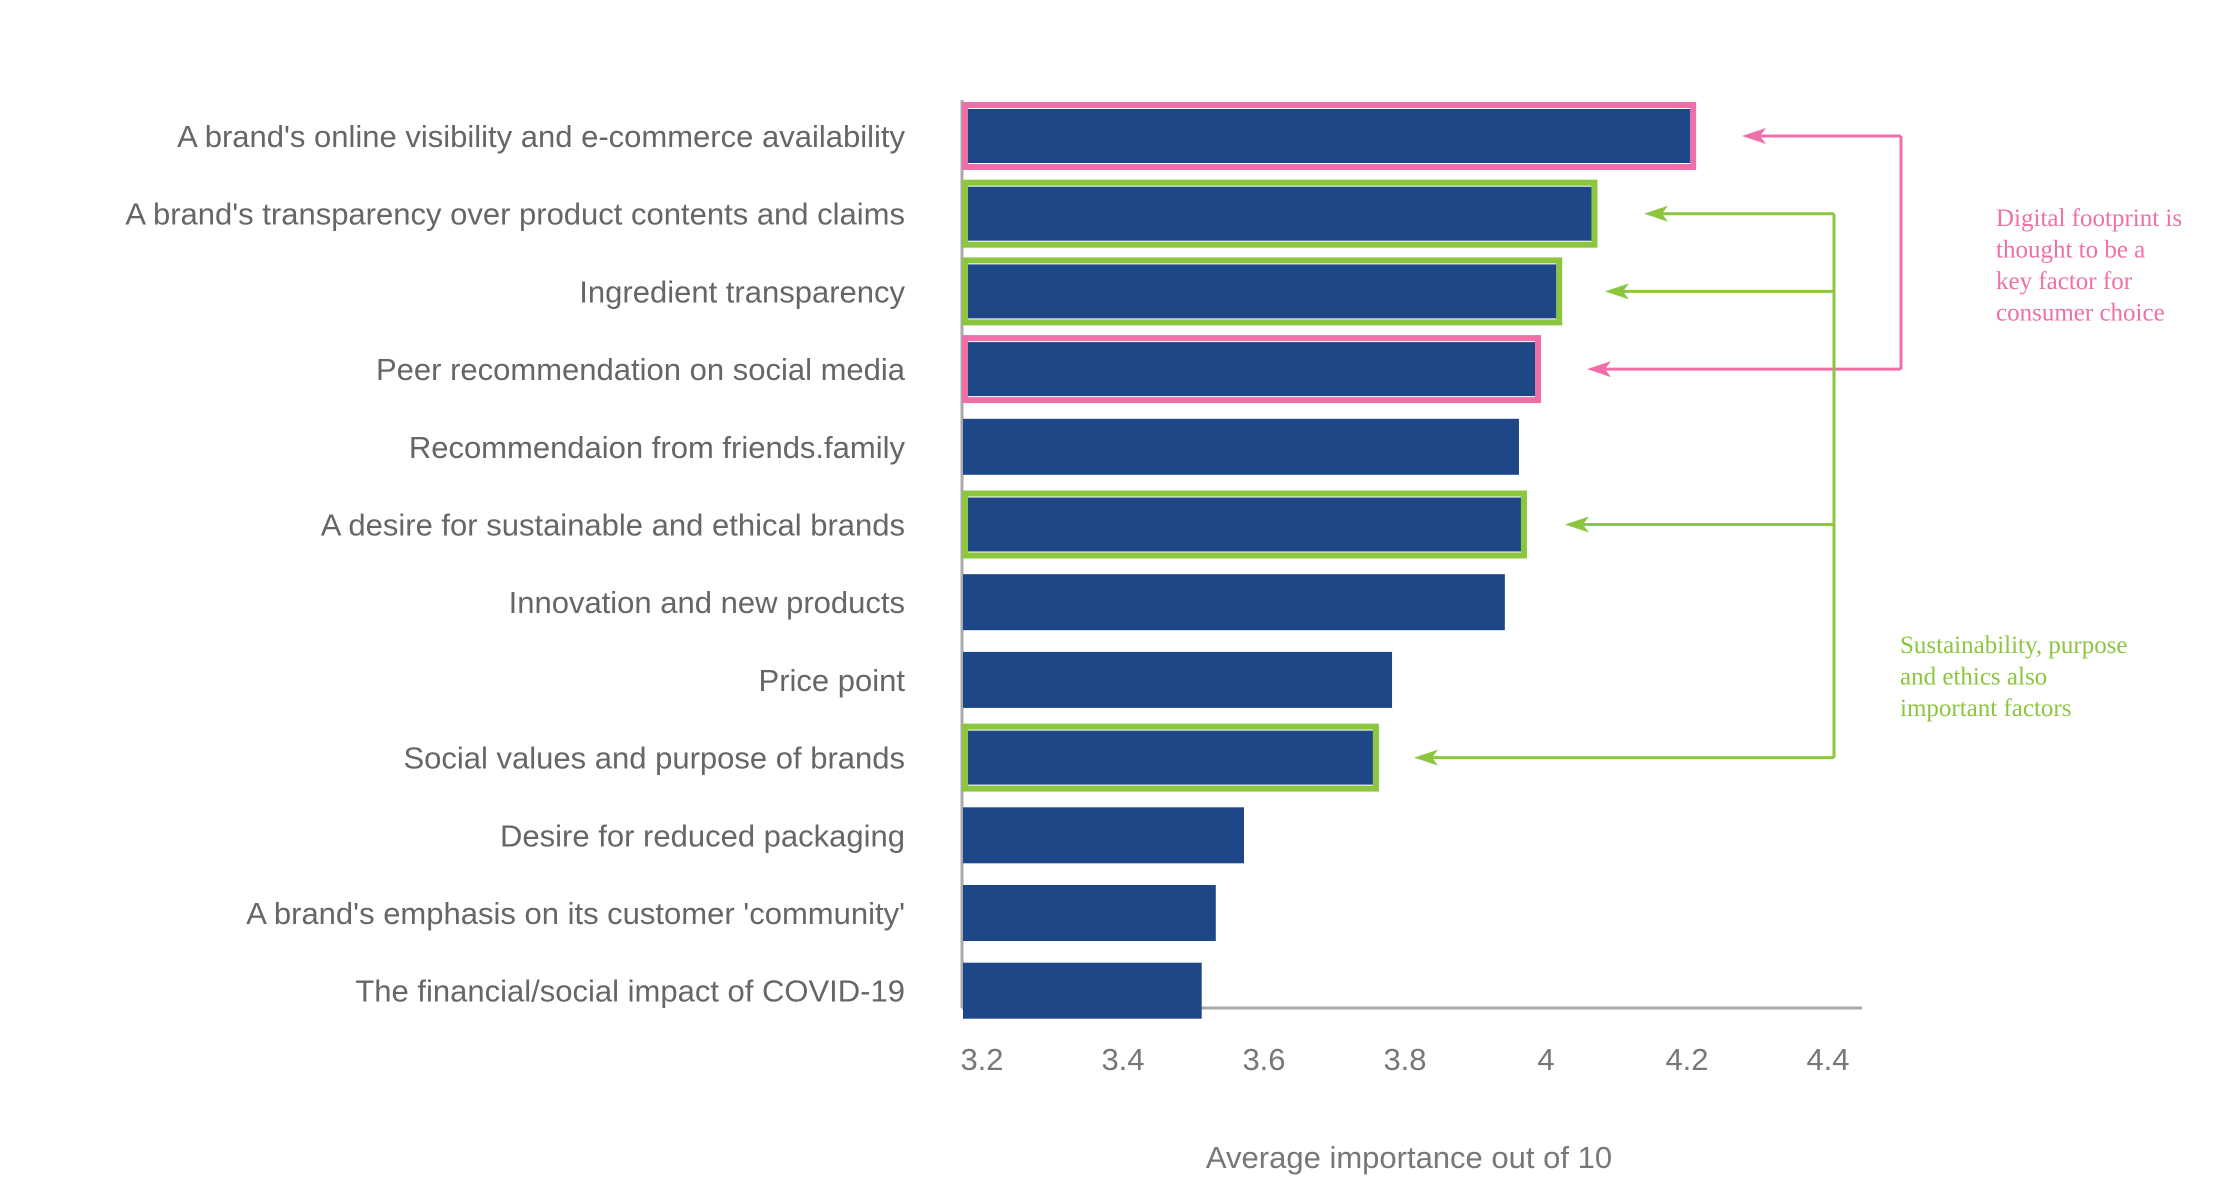 This screenshot has height=1200, width=2240. I want to click on category-label: Peer recommendation on social media, so click(641, 369).